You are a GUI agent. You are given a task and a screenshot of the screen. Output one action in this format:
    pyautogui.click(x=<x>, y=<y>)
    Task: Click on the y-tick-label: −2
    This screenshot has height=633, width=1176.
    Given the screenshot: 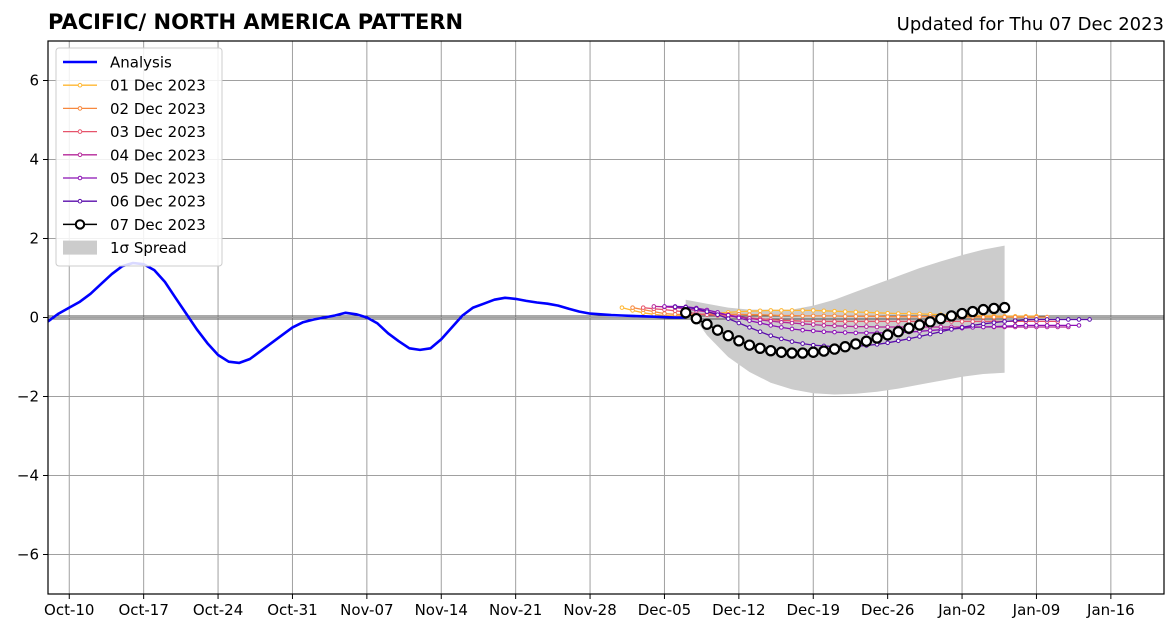 What is the action you would take?
    pyautogui.click(x=28, y=397)
    